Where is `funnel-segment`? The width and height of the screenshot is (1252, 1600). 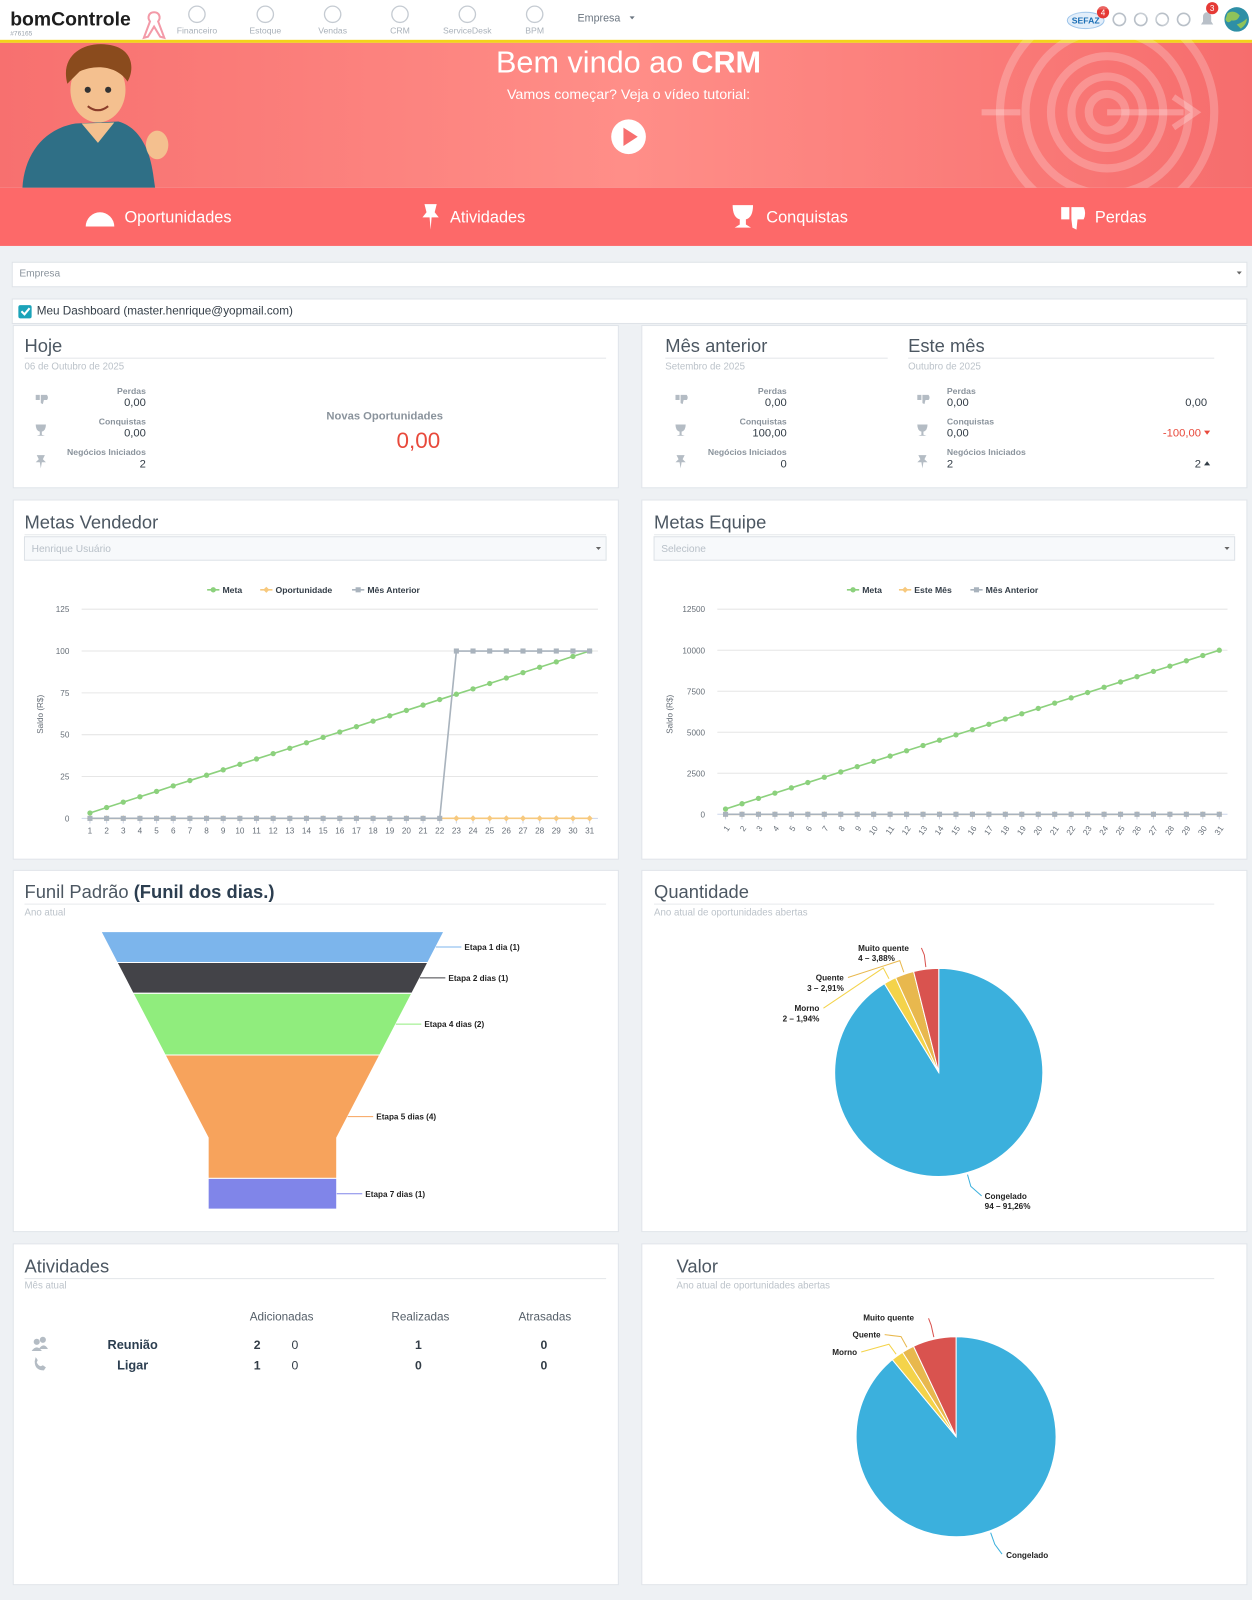
funnel-segment is located at coordinates (272, 1193).